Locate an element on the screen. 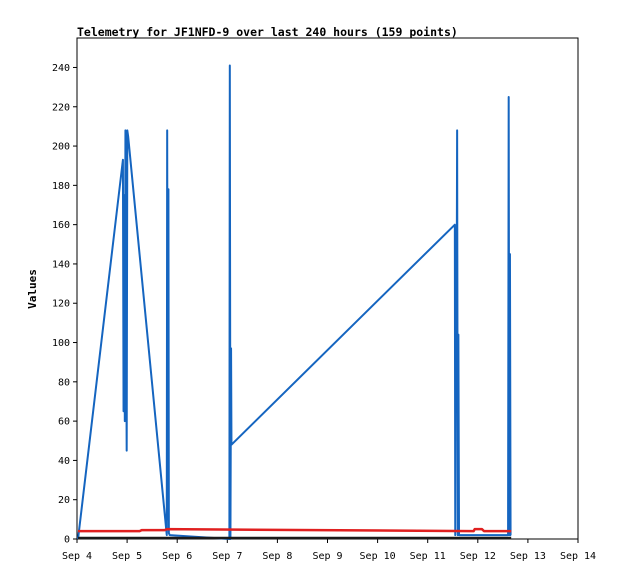  x-tick-label: Sep 14 is located at coordinates (578, 556).